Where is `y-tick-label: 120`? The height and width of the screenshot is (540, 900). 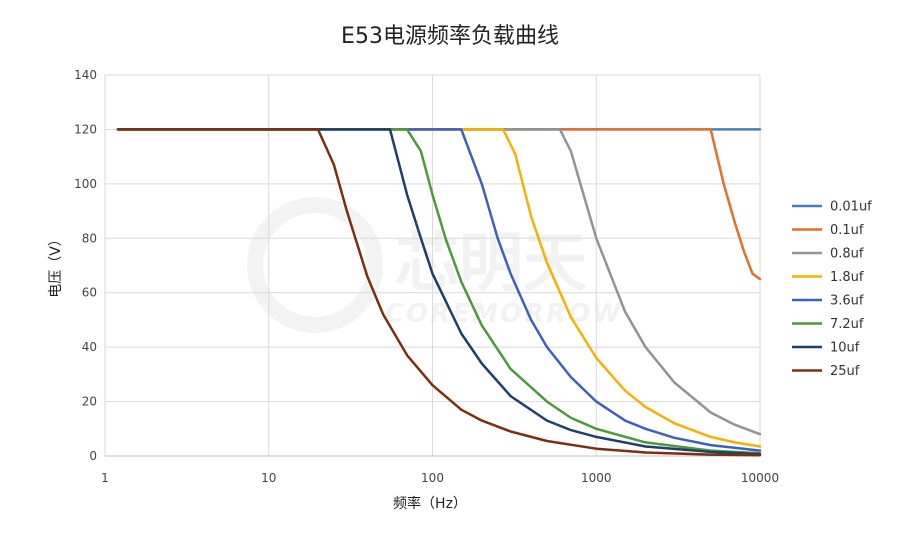 y-tick-label: 120 is located at coordinates (85, 129).